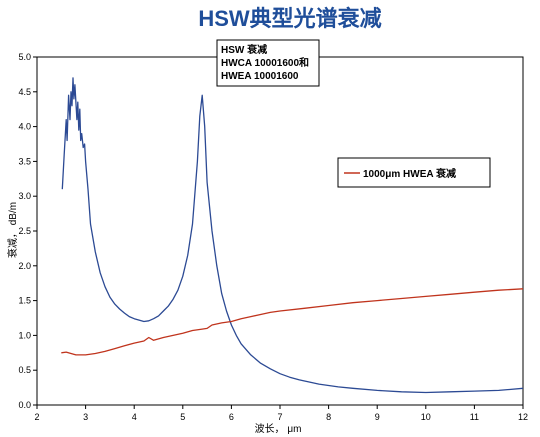  I want to click on y-tick-label: 0.5, so click(24, 370).